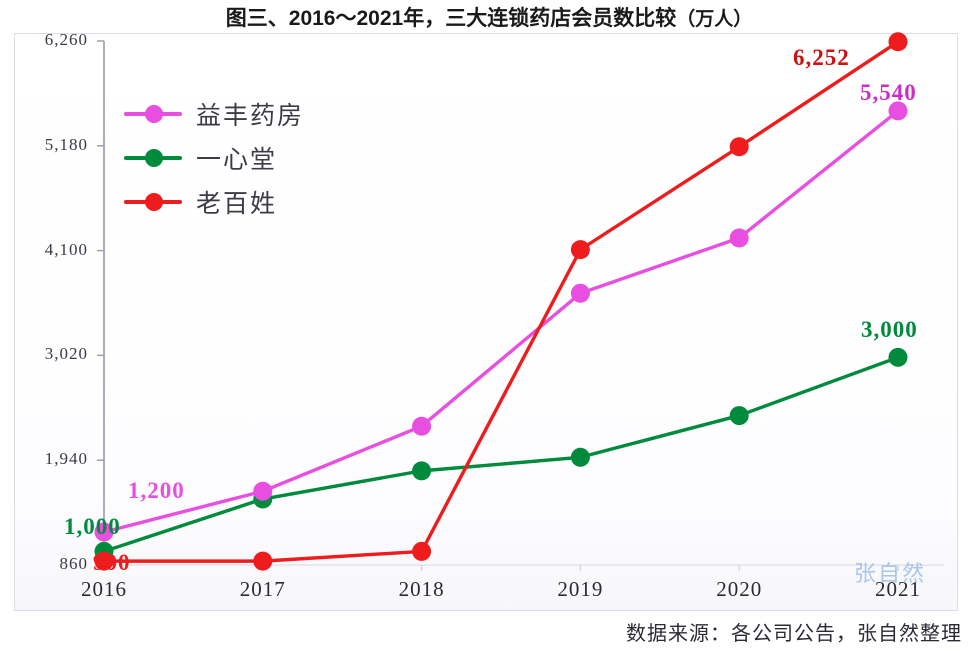  I want to click on data-label: 3,000, so click(889, 329).